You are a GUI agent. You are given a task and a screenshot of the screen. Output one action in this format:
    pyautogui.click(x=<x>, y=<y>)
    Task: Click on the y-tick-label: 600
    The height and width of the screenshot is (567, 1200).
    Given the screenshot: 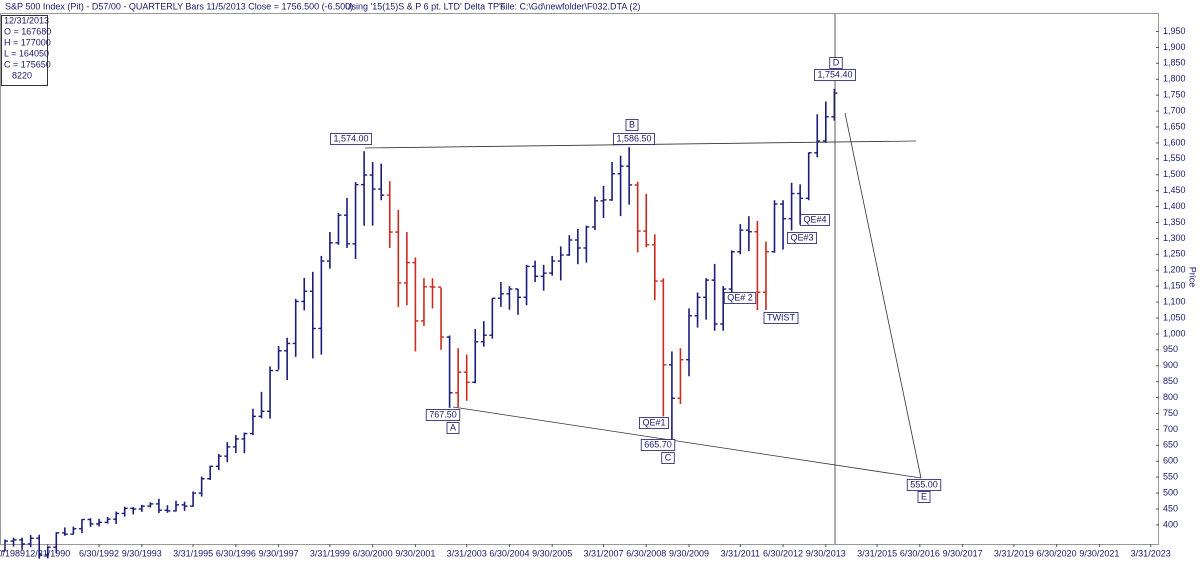 What is the action you would take?
    pyautogui.click(x=1170, y=461)
    